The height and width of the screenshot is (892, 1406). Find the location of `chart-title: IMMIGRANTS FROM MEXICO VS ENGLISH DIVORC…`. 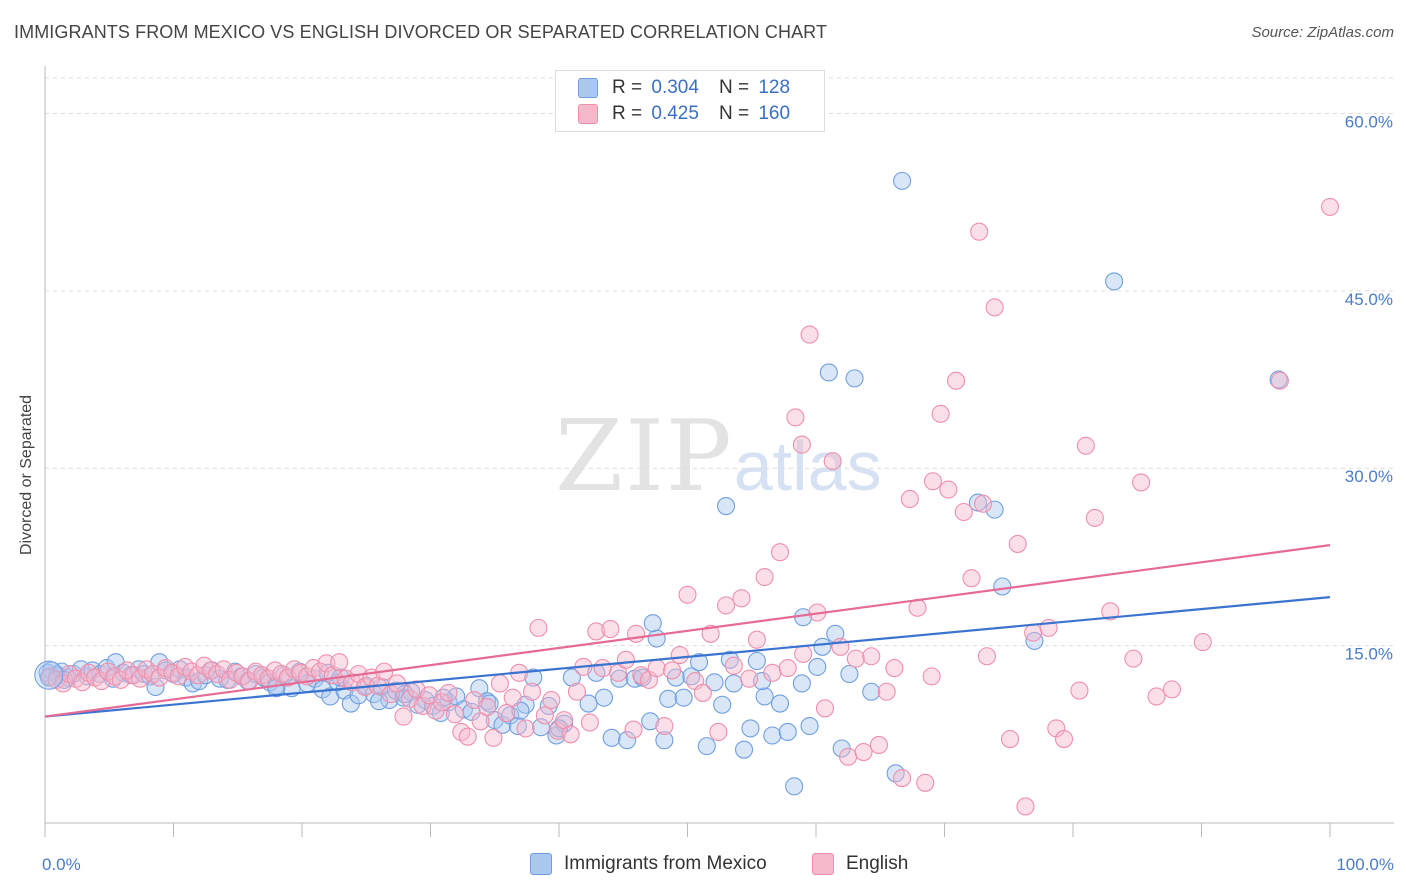

chart-title: IMMIGRANTS FROM MEXICO VS ENGLISH DIVORC… is located at coordinates (421, 32).